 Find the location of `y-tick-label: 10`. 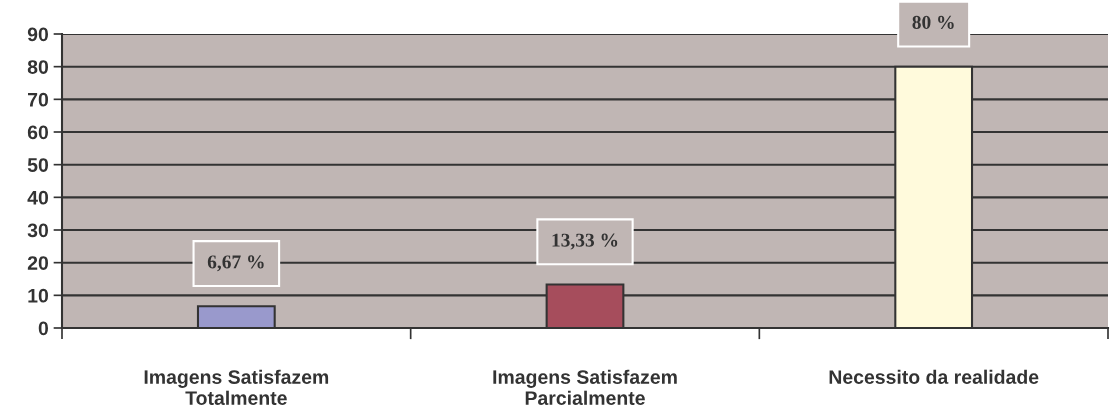

y-tick-label: 10 is located at coordinates (38, 295).